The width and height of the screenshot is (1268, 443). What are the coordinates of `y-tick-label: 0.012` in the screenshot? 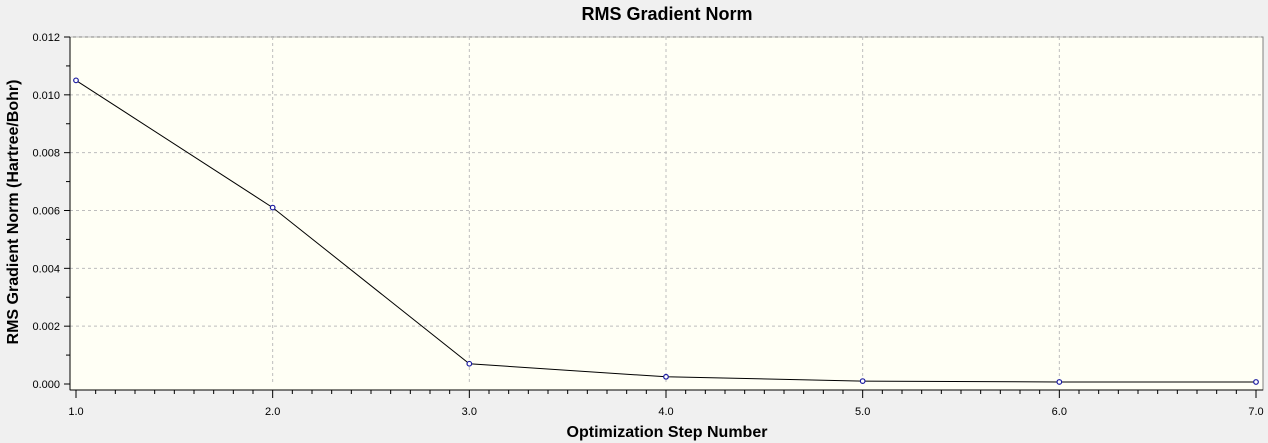 It's located at (46, 38).